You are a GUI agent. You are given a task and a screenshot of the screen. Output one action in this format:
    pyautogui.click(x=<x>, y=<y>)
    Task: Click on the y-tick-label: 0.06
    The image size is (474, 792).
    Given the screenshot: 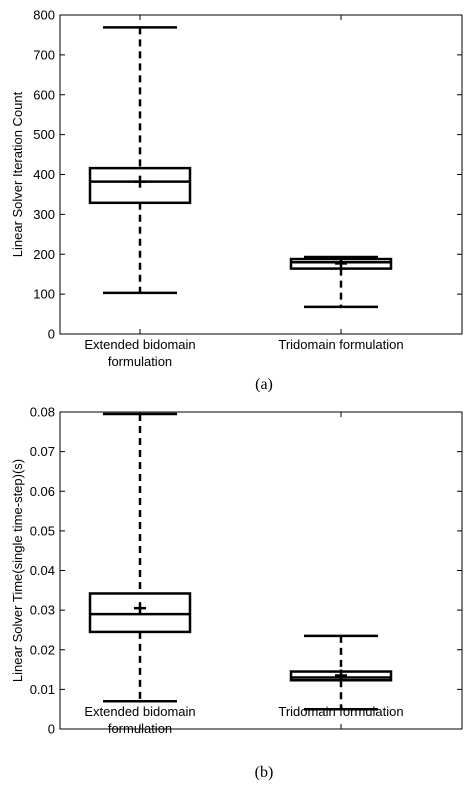 What is the action you would take?
    pyautogui.click(x=42, y=491)
    